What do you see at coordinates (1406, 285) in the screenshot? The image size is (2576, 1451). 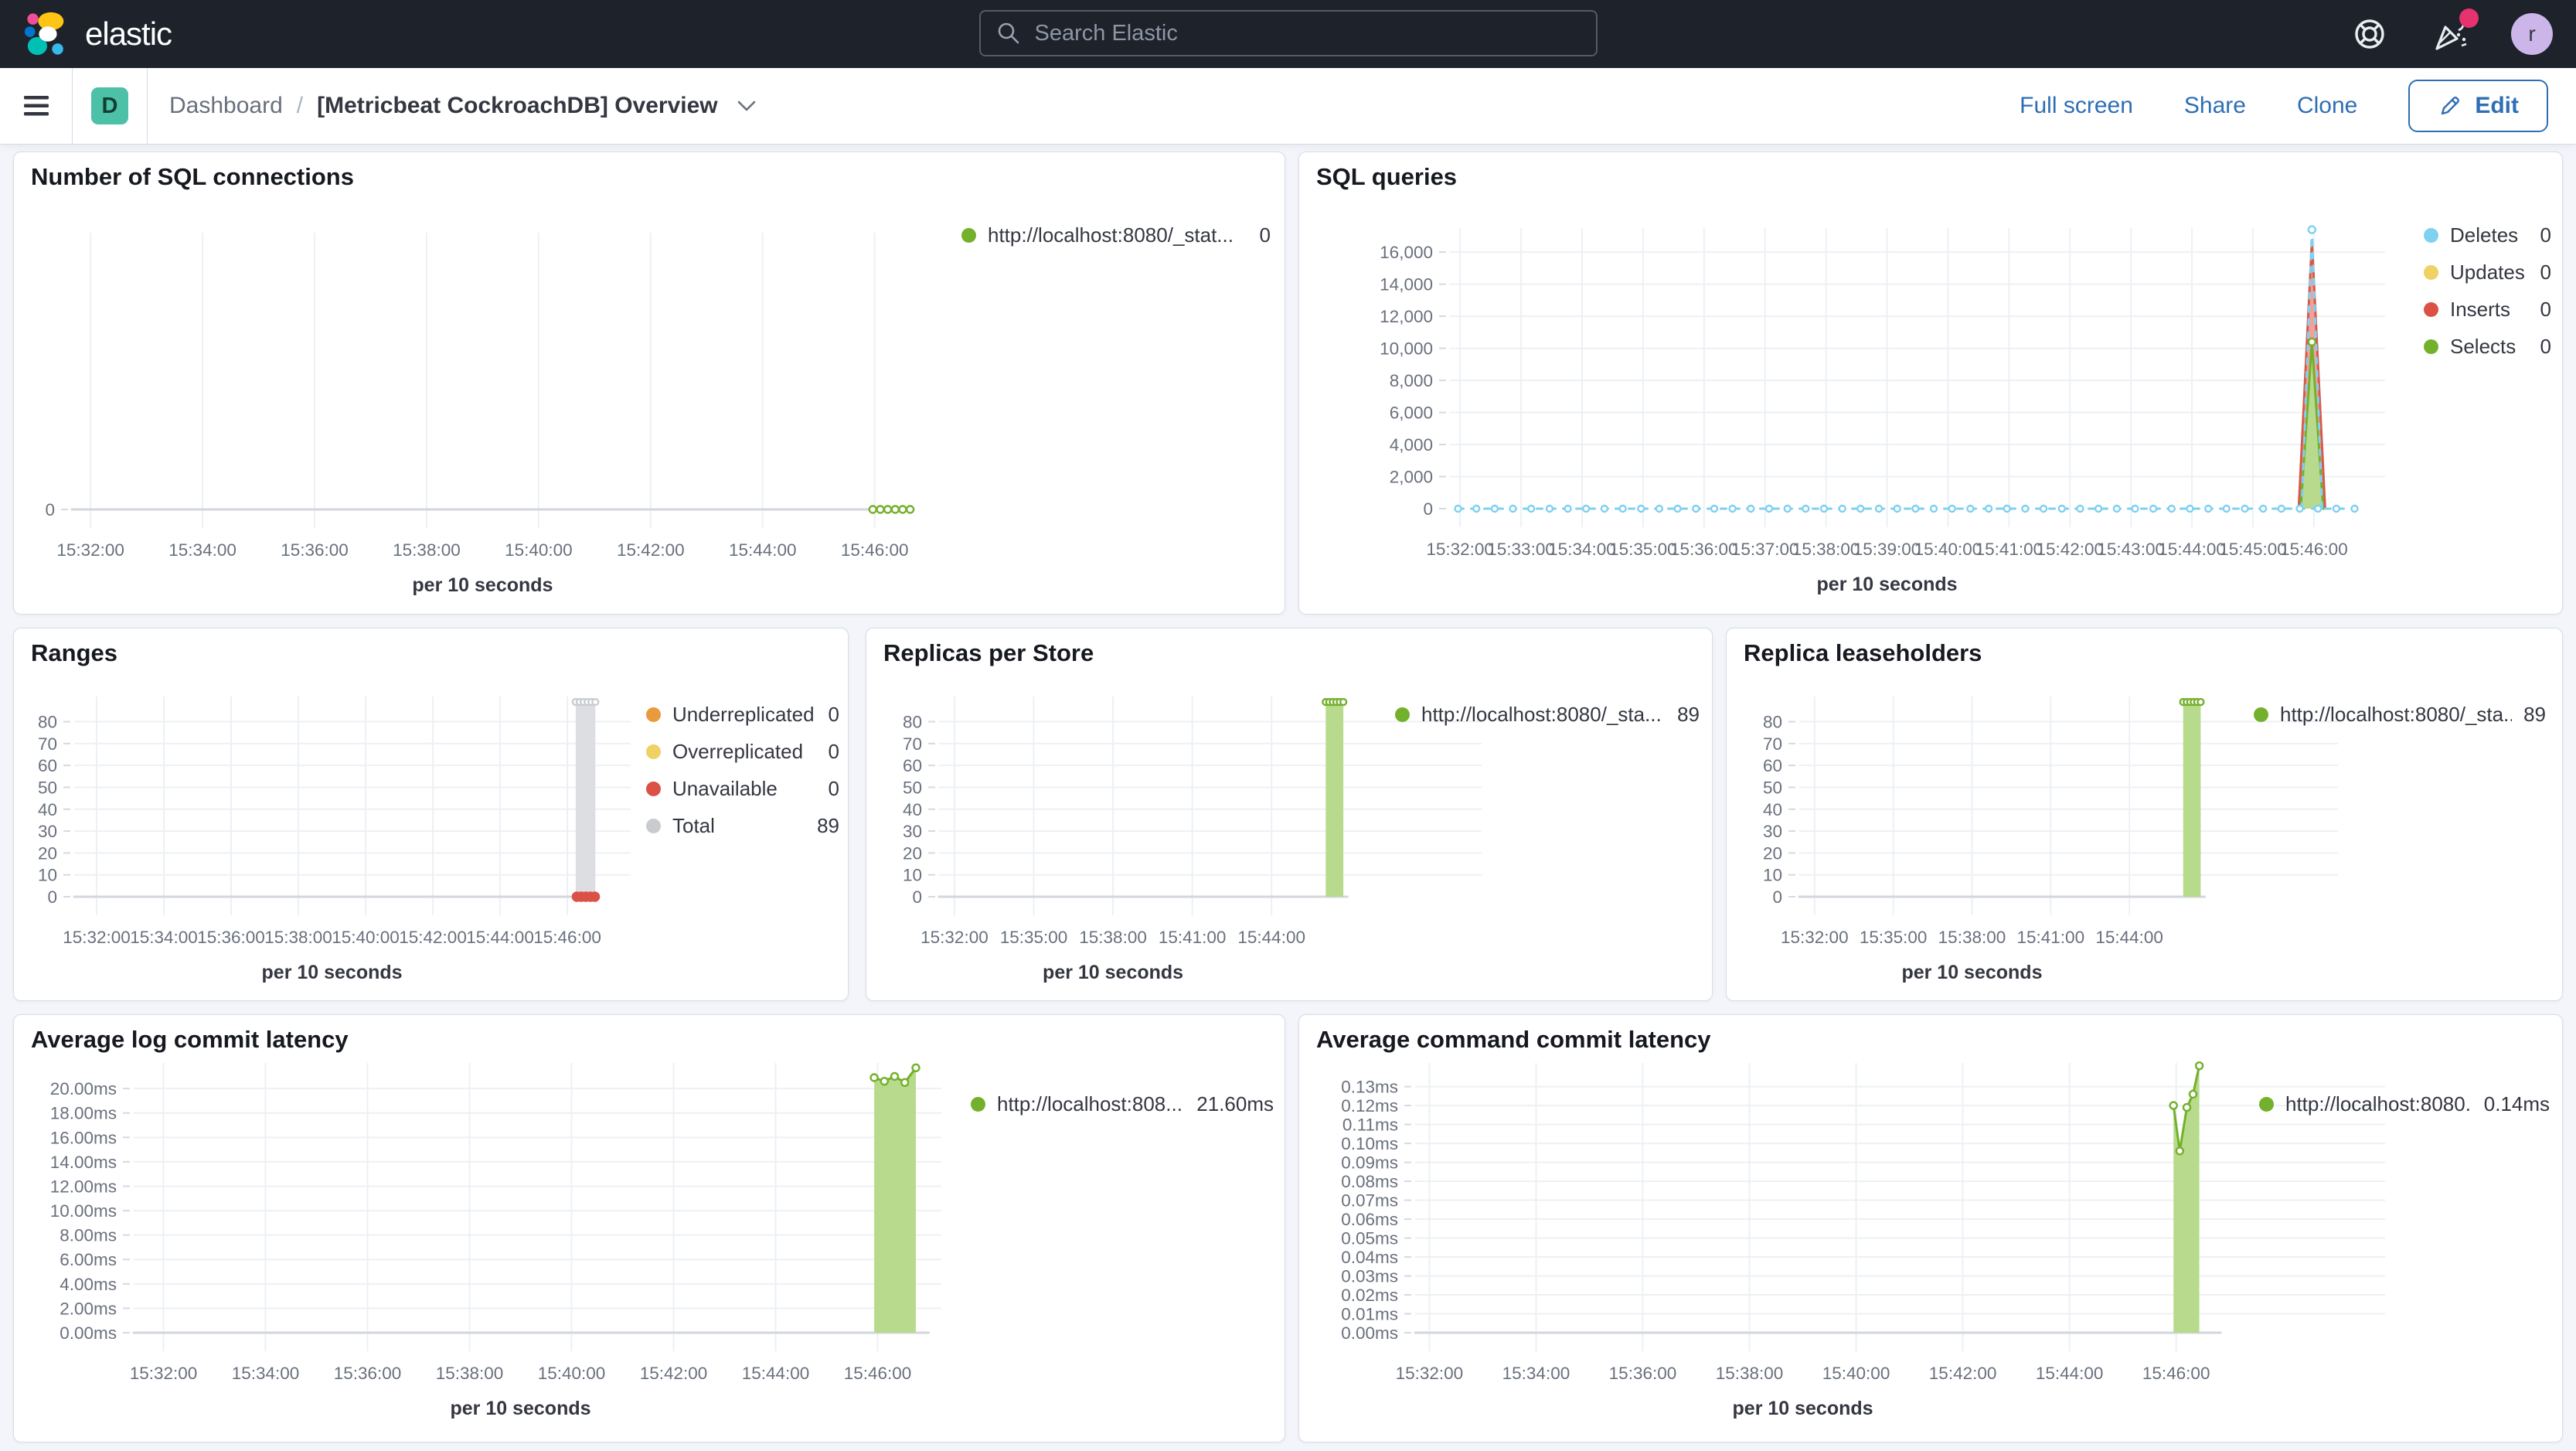 I see `svg-text: 14,000` at bounding box center [1406, 285].